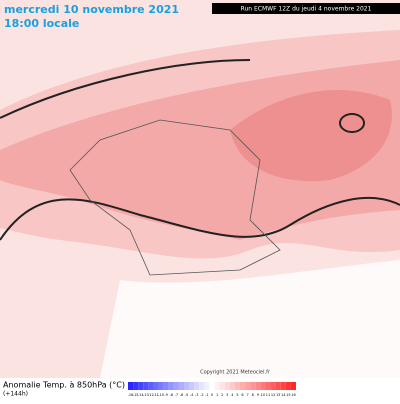 This screenshot has height=404, width=400. Describe the element at coordinates (146, 395) in the screenshot. I see `colorbar-label: -13` at that location.